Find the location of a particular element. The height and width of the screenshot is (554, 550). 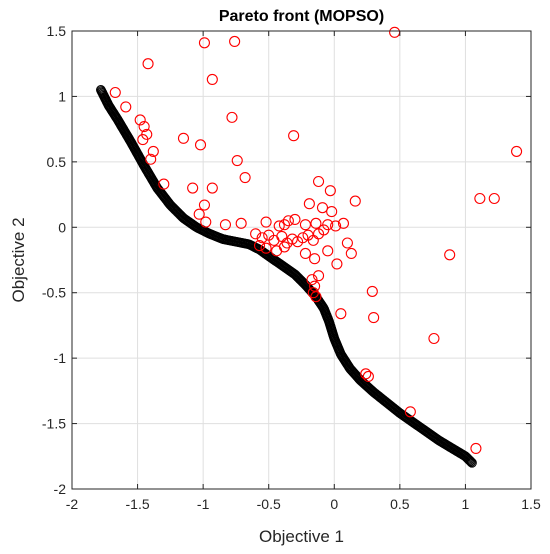

x-tick-label: 0 is located at coordinates (334, 504).